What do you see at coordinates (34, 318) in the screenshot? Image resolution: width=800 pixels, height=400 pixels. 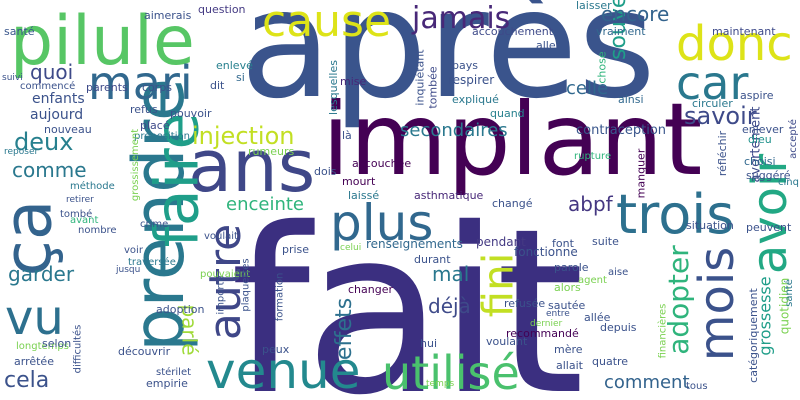 I see `word: vu` at bounding box center [34, 318].